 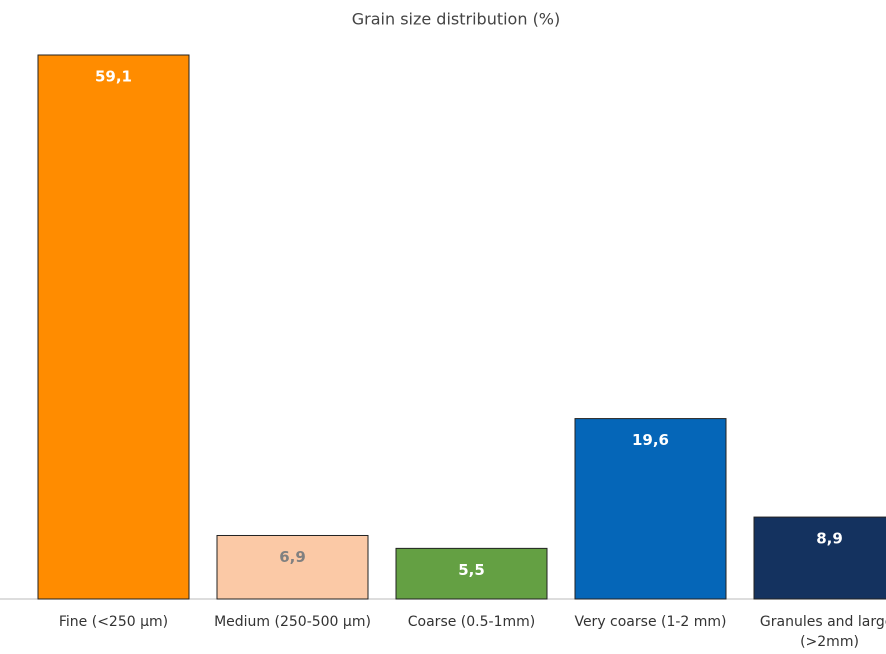 I want to click on x-tick-label: Coarse (0.5-1mm), so click(x=471, y=622).